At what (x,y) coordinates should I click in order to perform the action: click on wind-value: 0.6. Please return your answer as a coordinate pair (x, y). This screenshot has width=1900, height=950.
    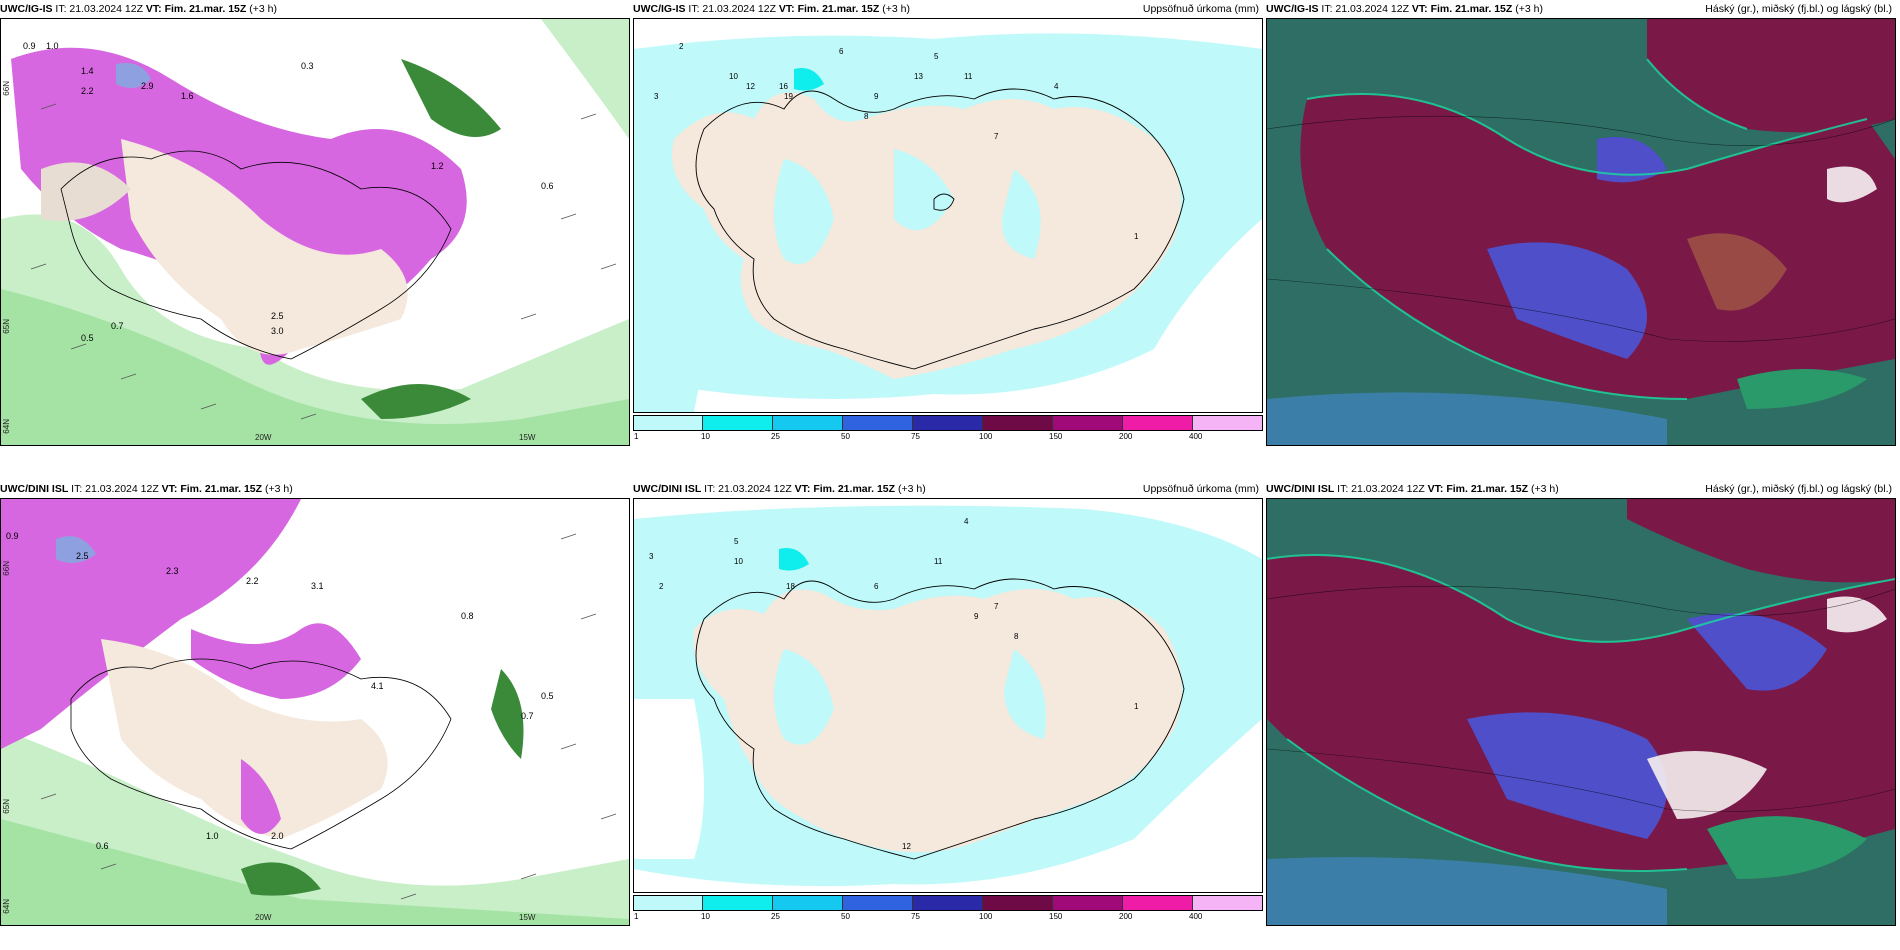
    Looking at the image, I should click on (547, 186).